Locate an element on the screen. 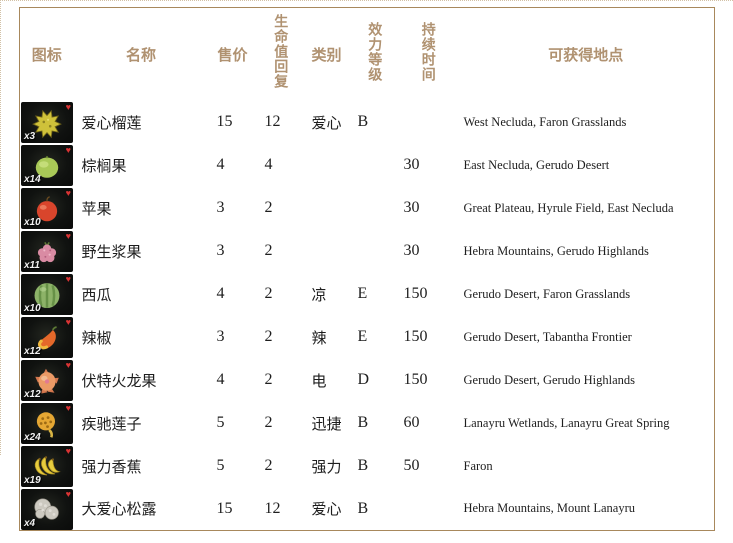 This screenshot has height=543, width=733. item-icon-tile: ♥ x11 is located at coordinates (47, 251).